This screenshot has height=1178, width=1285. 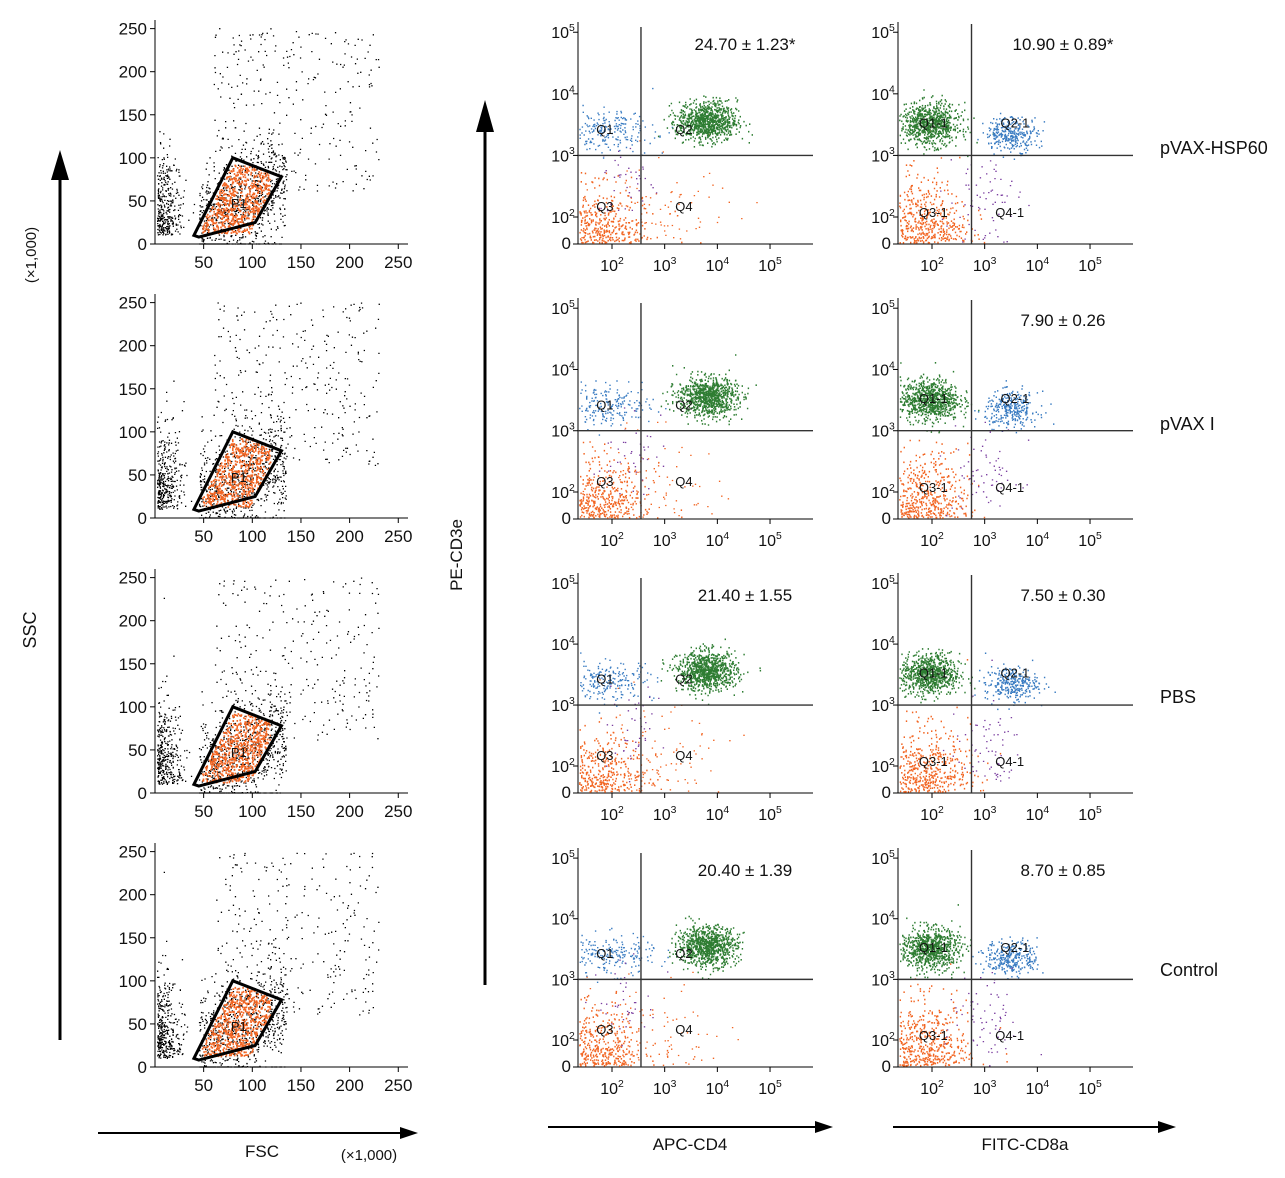 I want to click on cd8-percentage-label: 7.50 ± 0.30, so click(x=1063, y=595).